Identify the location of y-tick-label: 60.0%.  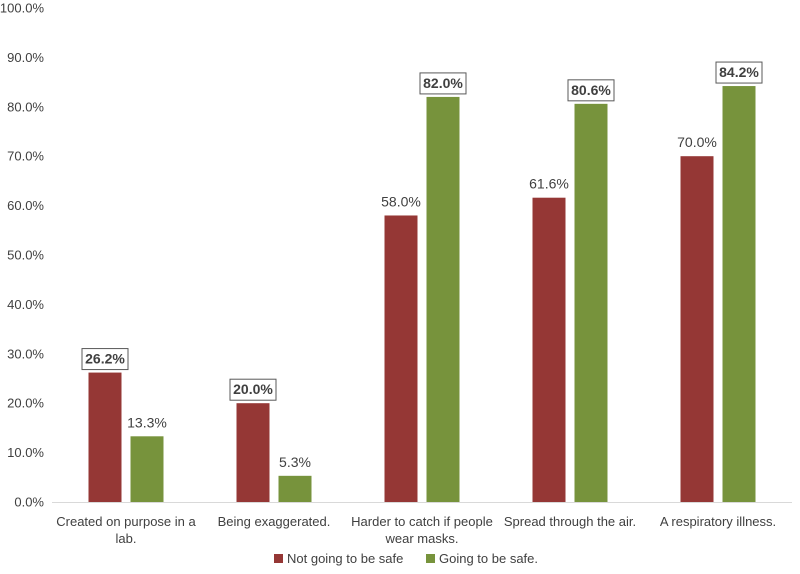
(25, 205).